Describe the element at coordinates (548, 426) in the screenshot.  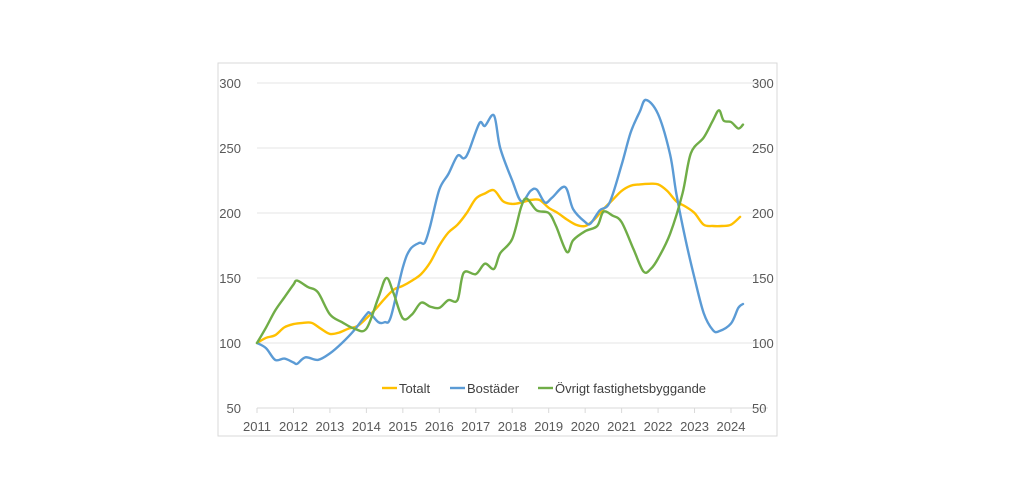
I see `x-tick-label: 2019` at that location.